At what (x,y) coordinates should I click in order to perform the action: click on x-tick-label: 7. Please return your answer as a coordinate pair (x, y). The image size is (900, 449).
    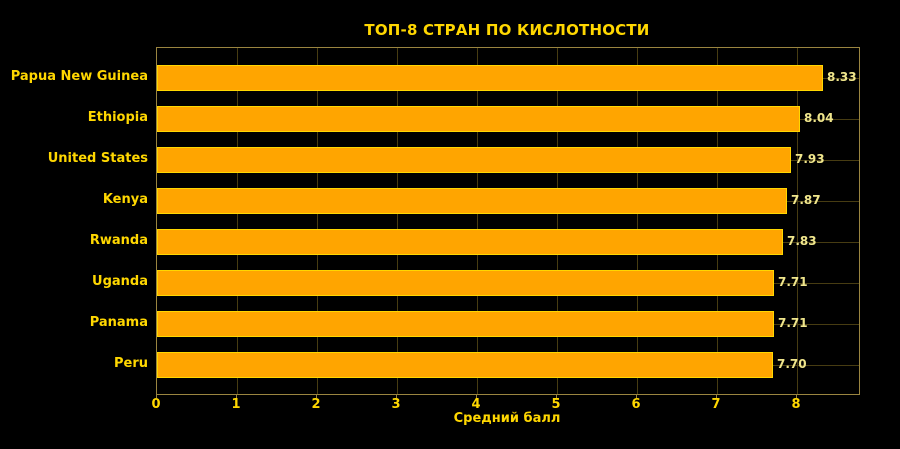
    Looking at the image, I should click on (716, 404).